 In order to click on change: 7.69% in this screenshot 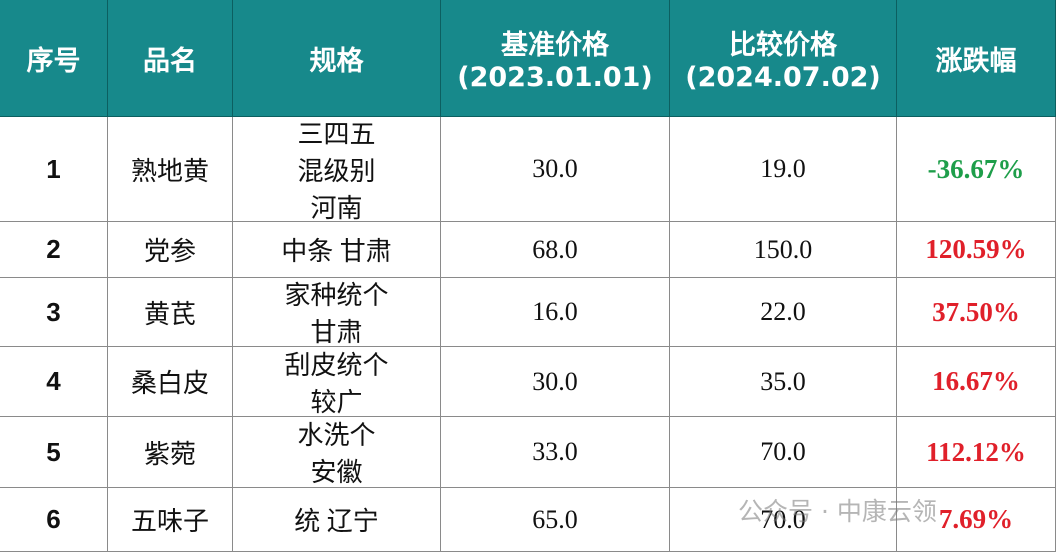, I will do `click(976, 519)`.